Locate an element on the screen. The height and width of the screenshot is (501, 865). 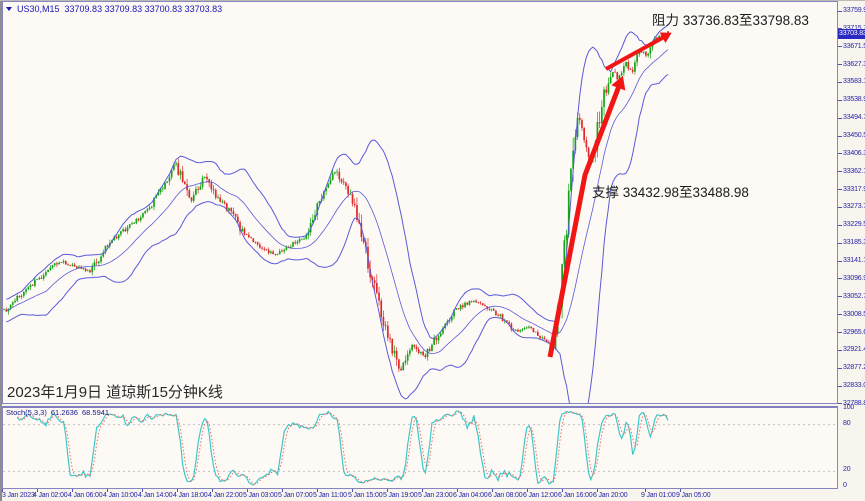
price-axis-label: 33538.90 is located at coordinates (854, 100).